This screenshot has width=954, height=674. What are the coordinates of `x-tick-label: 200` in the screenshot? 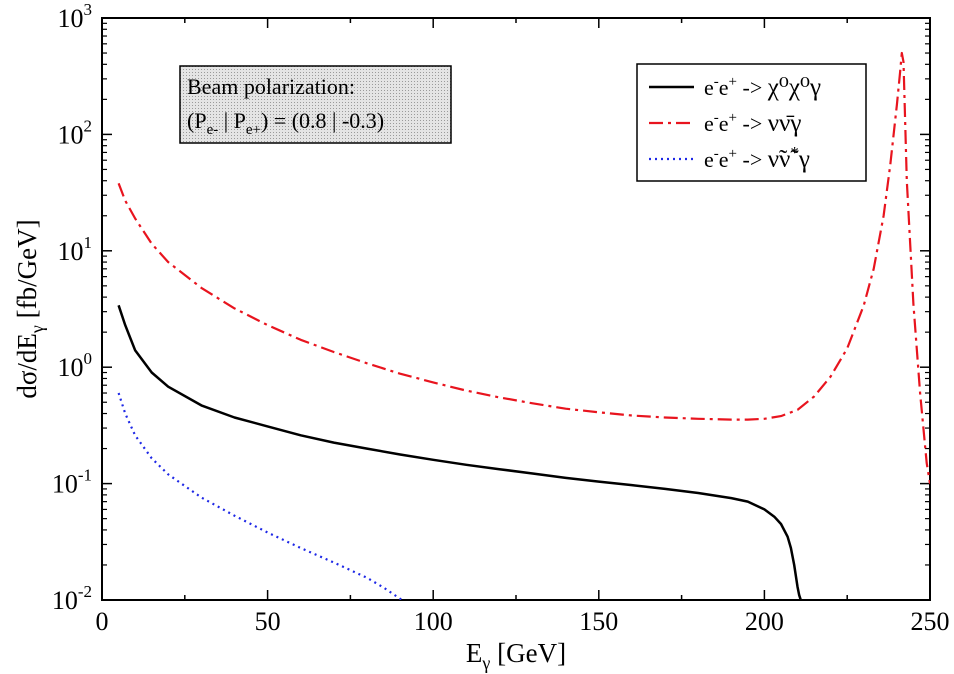 It's located at (764, 621).